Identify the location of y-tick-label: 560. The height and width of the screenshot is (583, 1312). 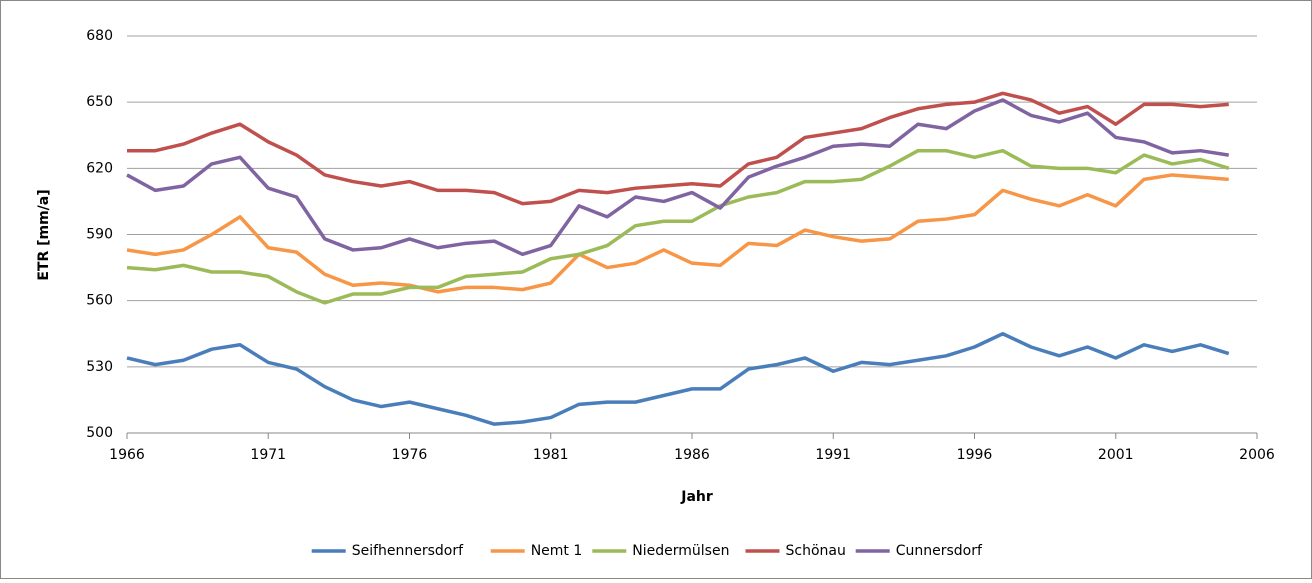
(99, 301).